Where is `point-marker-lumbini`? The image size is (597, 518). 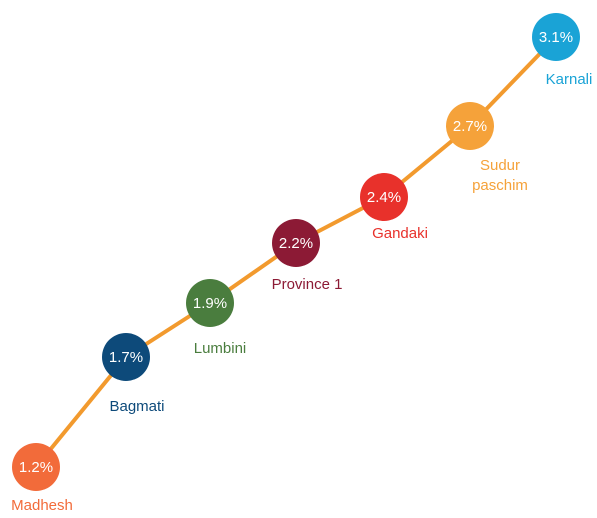
point-marker-lumbini is located at coordinates (210, 303).